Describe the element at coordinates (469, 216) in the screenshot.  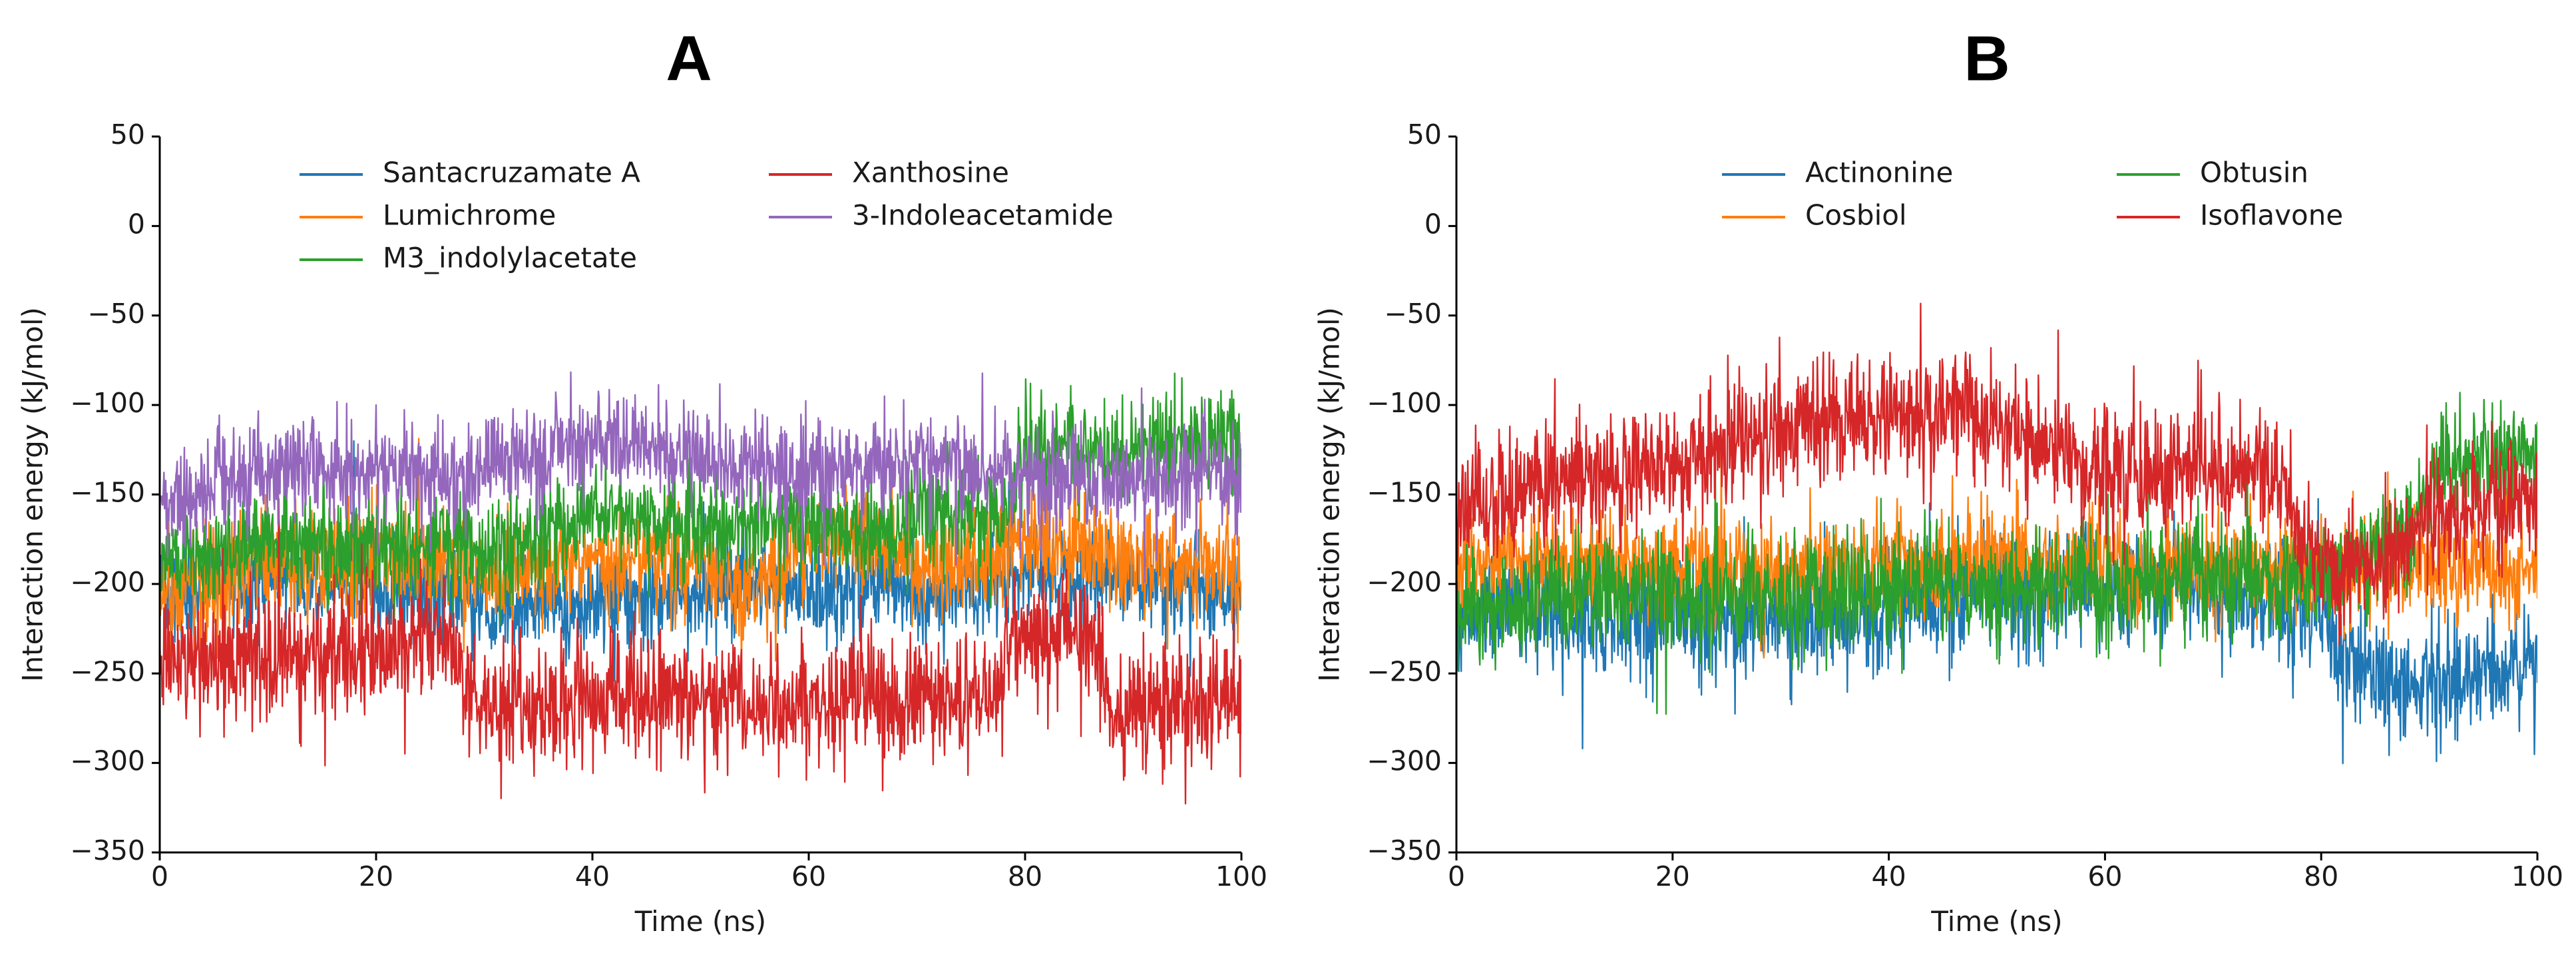
I see `legend-label: Lumichrome` at that location.